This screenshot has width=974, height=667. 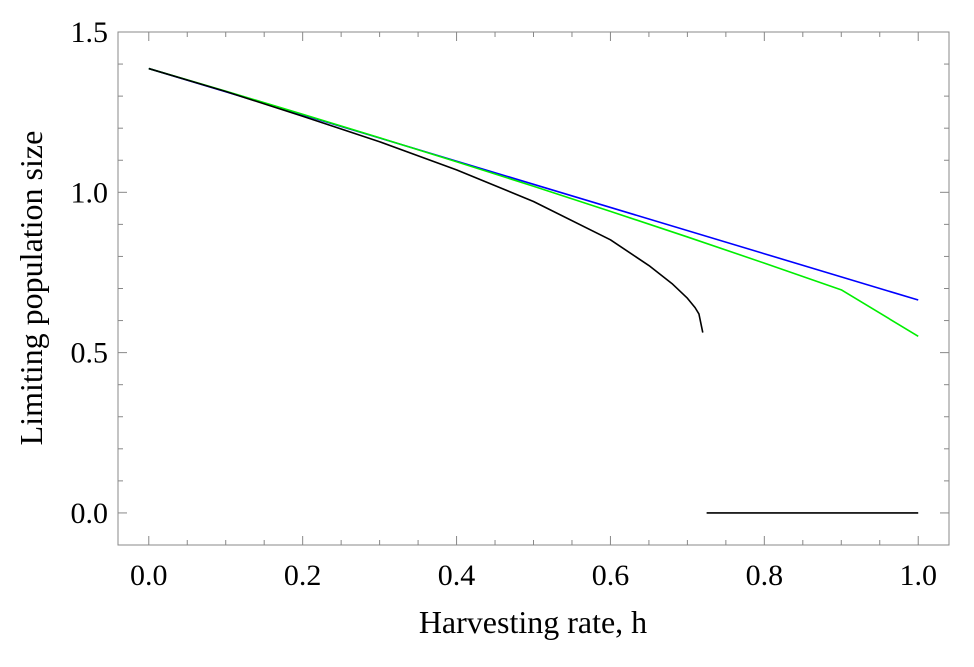 I want to click on x-tick-label: 0.0, so click(x=149, y=575).